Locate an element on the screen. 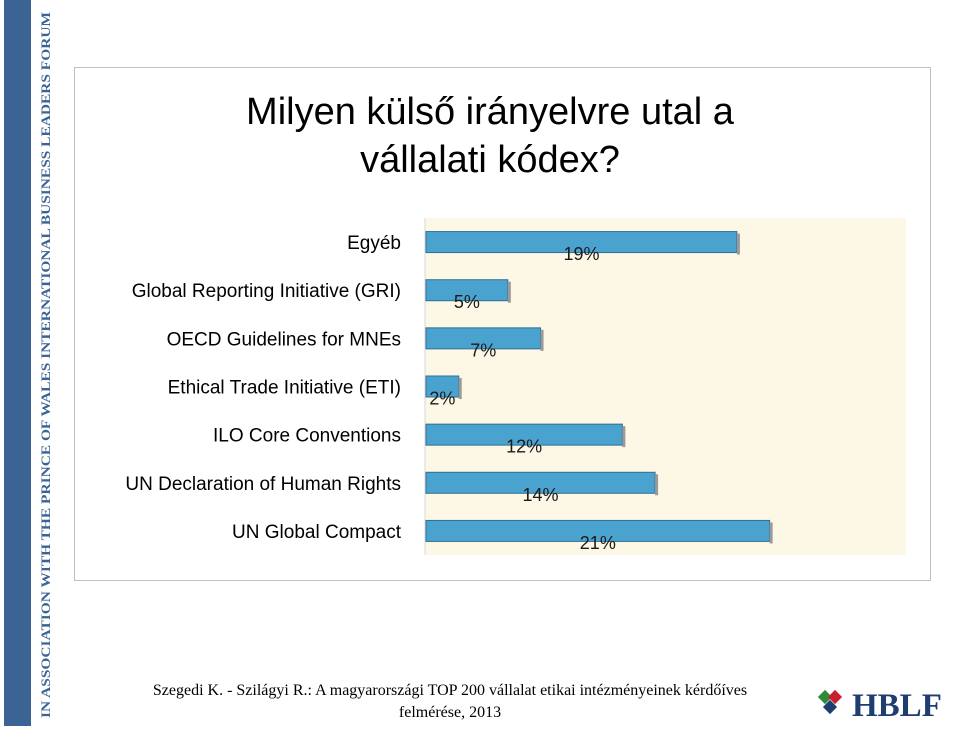  bar is located at coordinates (581, 242).